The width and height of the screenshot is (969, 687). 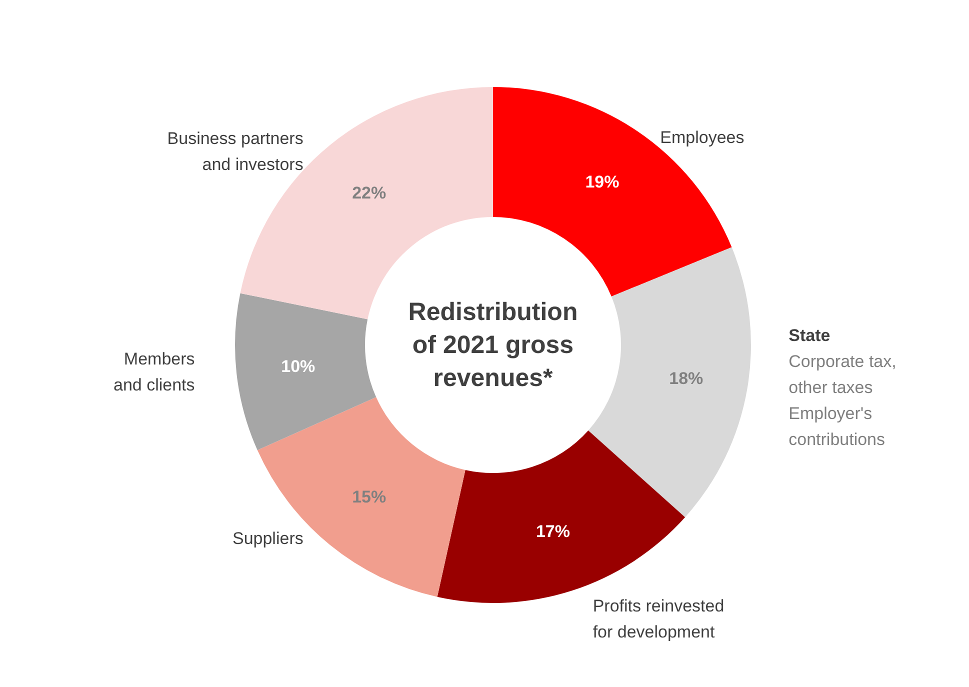 What do you see at coordinates (235, 151) in the screenshot?
I see `slice-label: Business partners and investors` at bounding box center [235, 151].